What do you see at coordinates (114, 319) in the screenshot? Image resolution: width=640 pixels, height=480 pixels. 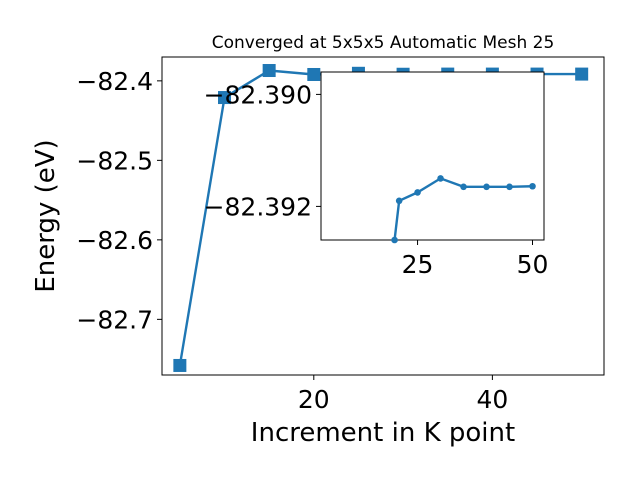 I see `y-tick-label: −82.7` at bounding box center [114, 319].